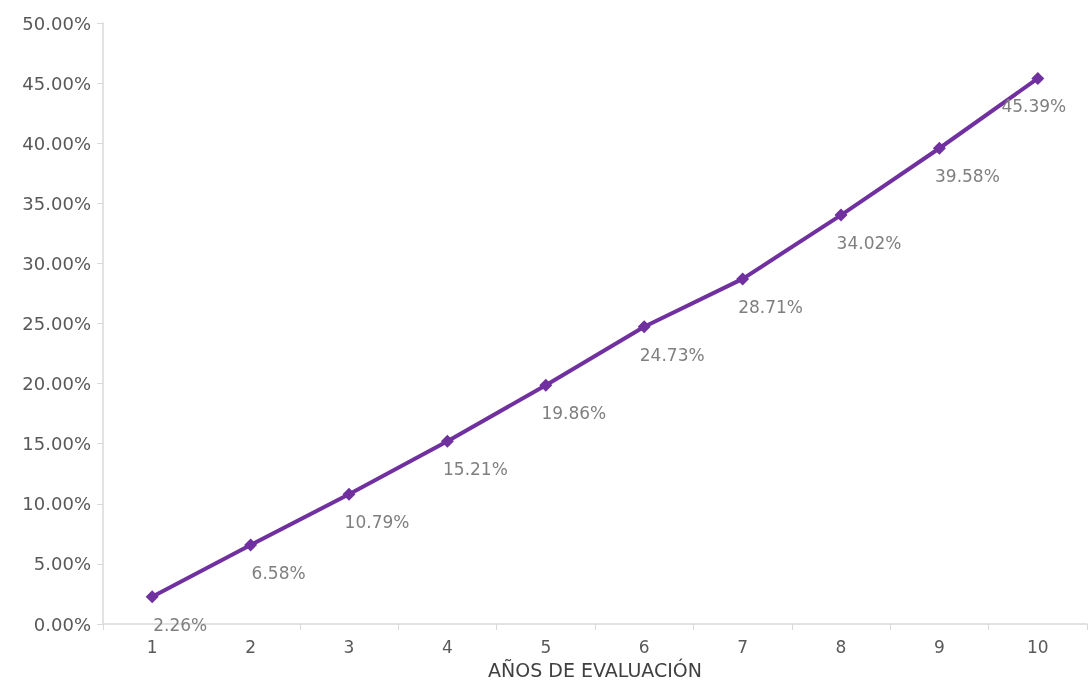 The image size is (1089, 684). I want to click on data-label: 2.26%, so click(180, 624).